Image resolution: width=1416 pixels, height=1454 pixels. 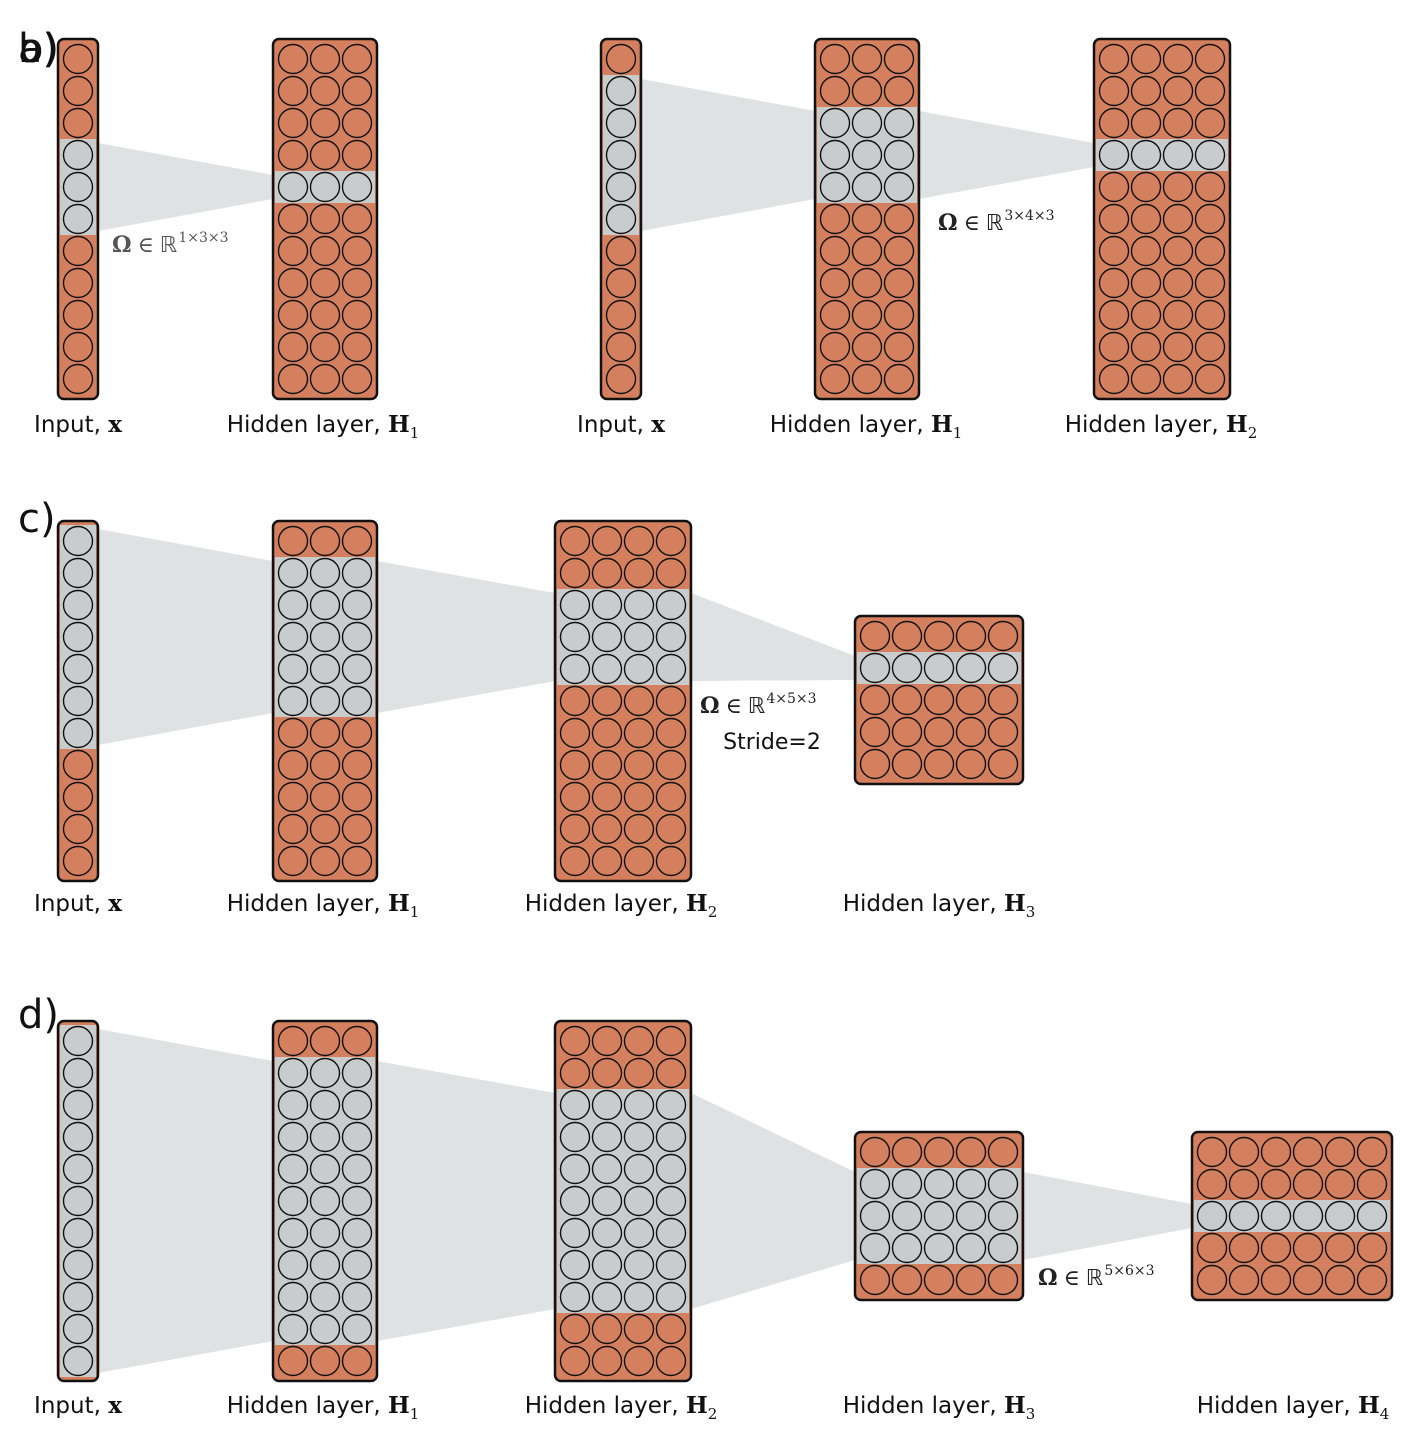 I want to click on panel-a-input-layer, so click(x=78, y=219).